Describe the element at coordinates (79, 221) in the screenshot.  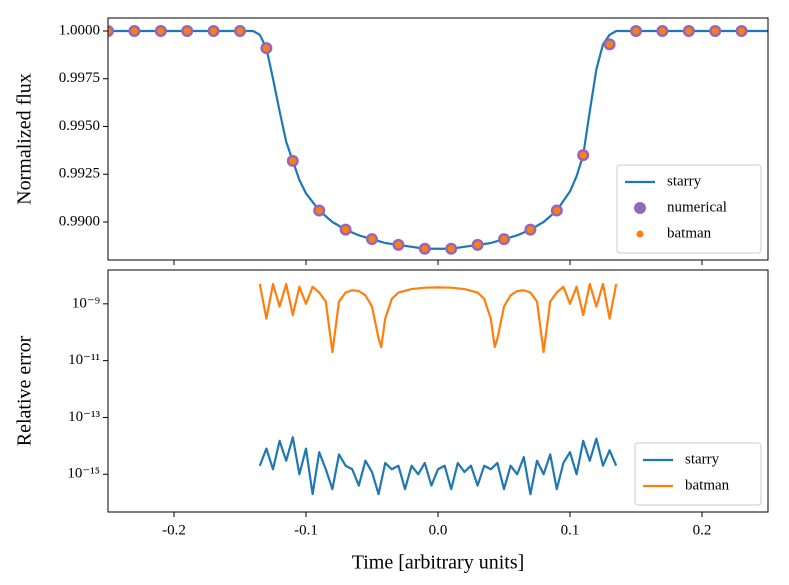
I see `y-tick-label: 0.9900` at that location.